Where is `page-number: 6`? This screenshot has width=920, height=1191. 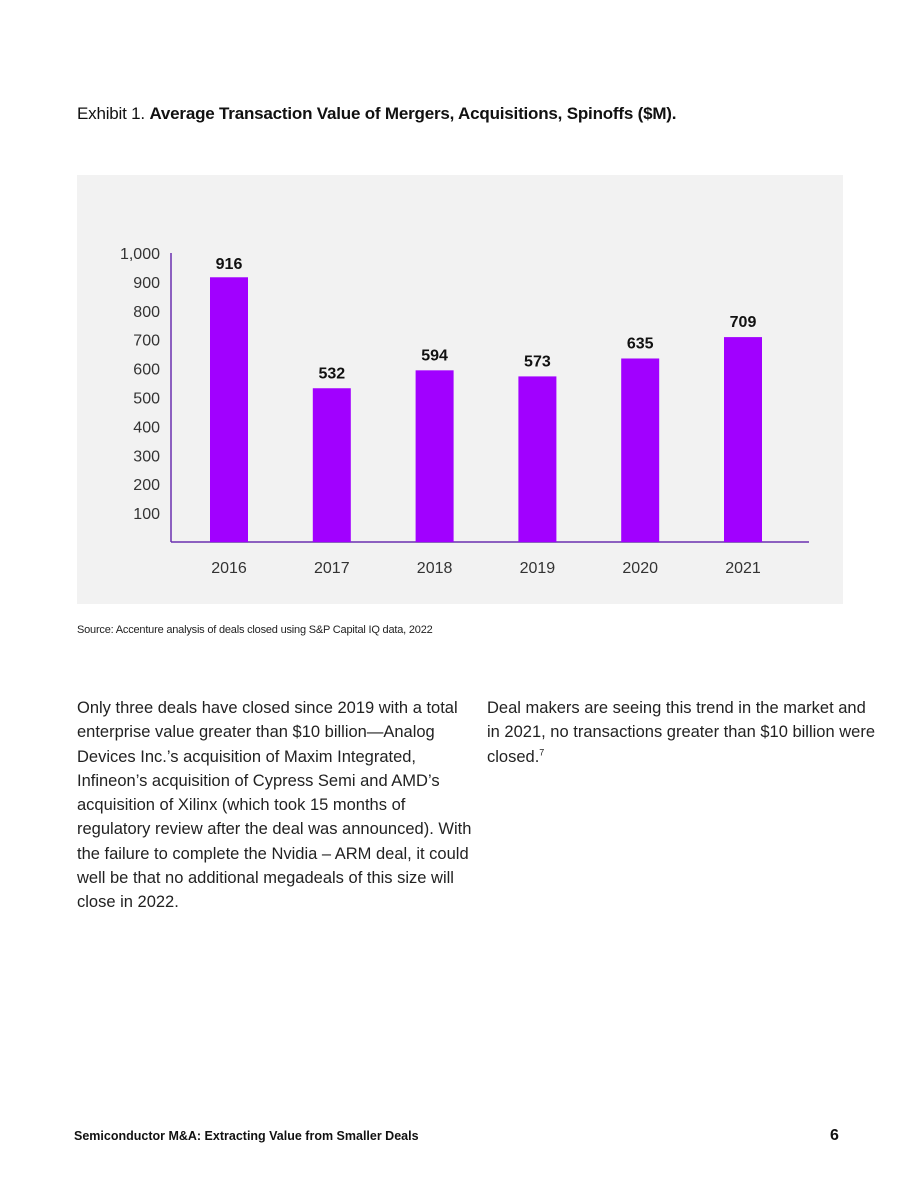 page-number: 6 is located at coordinates (834, 1135).